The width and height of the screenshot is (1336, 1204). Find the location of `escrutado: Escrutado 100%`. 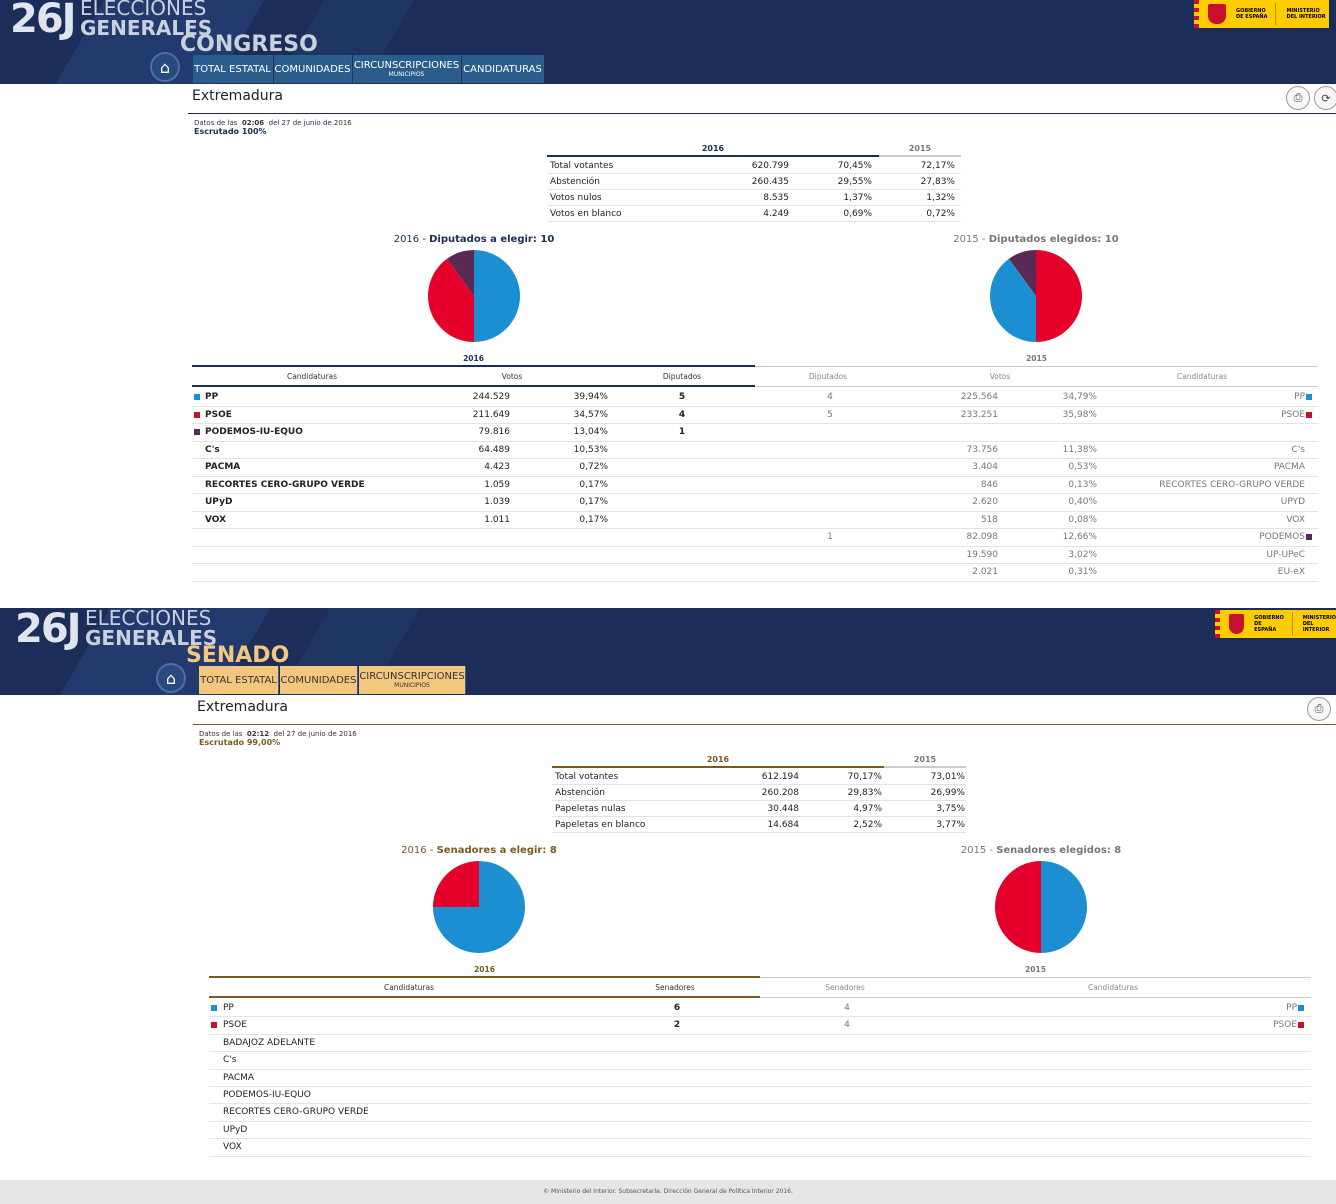

escrutado: Escrutado 100% is located at coordinates (230, 131).